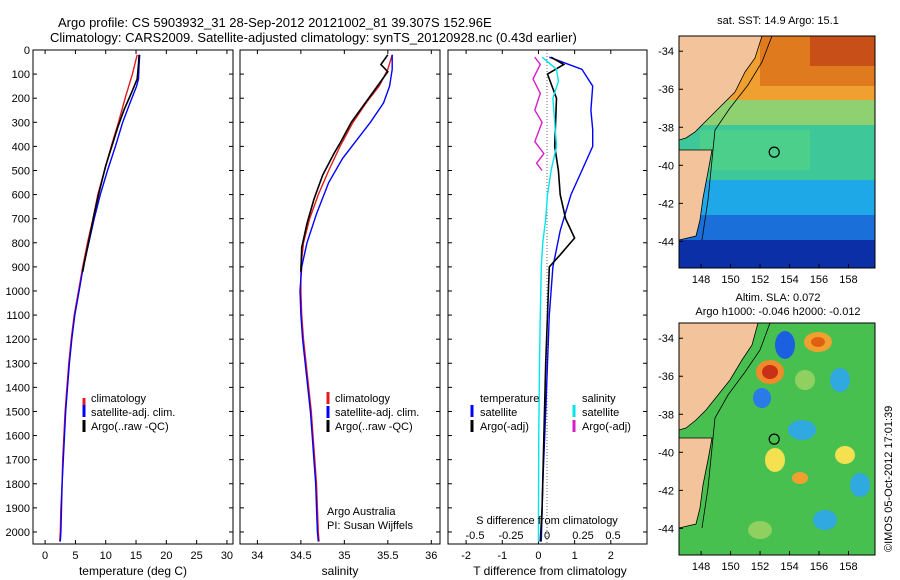 This screenshot has height=580, width=900. I want to click on legend-s-argo-label: Argo(-adj), so click(606, 427).